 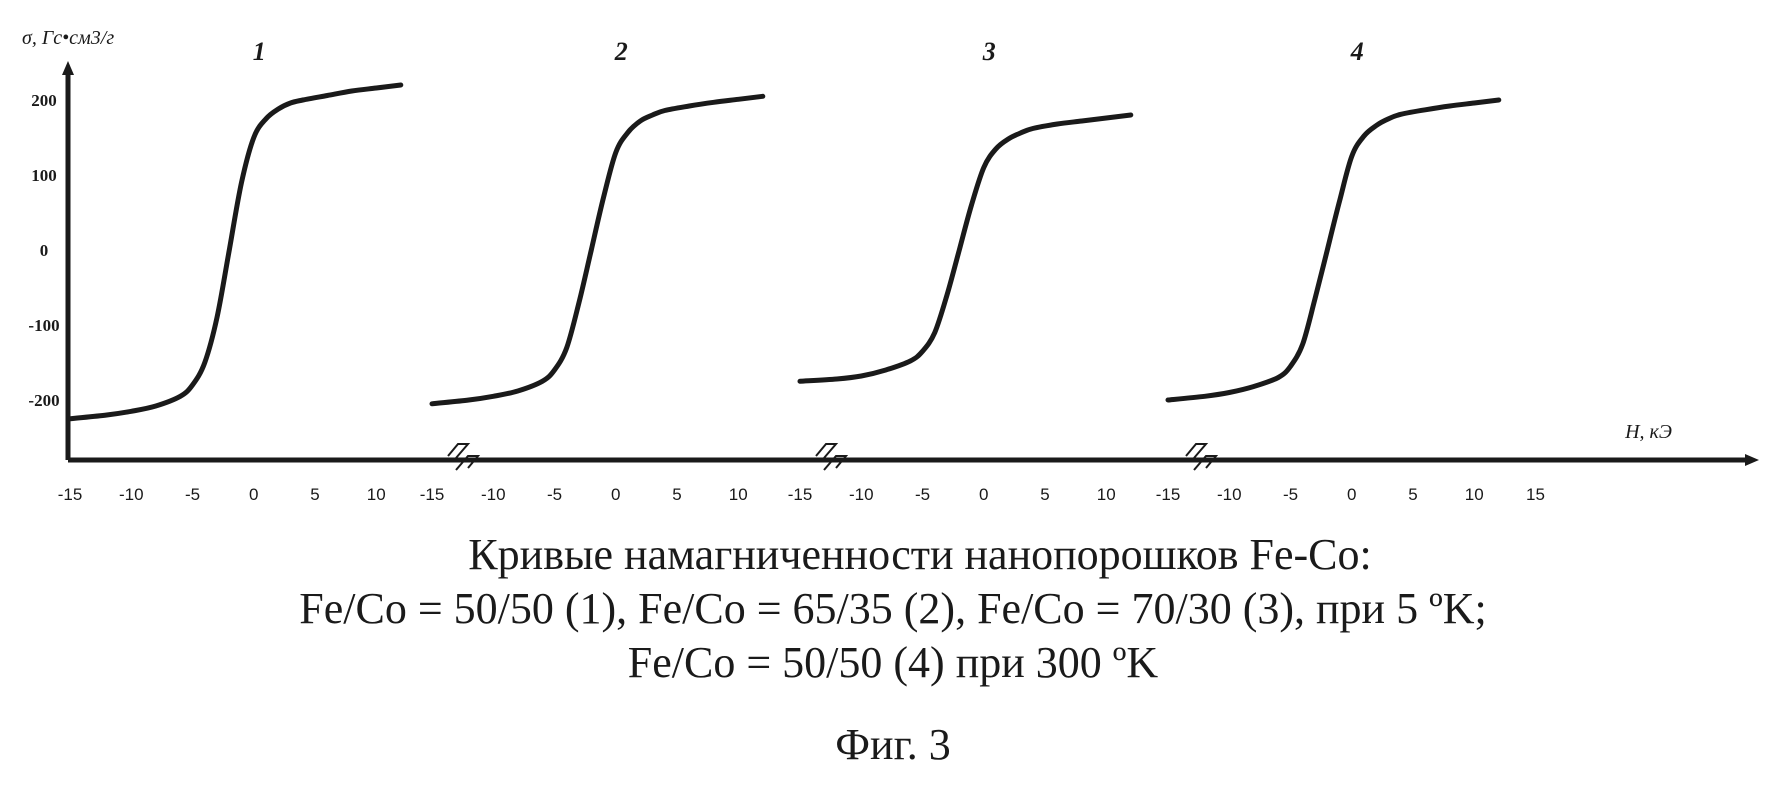 What do you see at coordinates (259, 51) in the screenshot?
I see `curve-label-1: 1` at bounding box center [259, 51].